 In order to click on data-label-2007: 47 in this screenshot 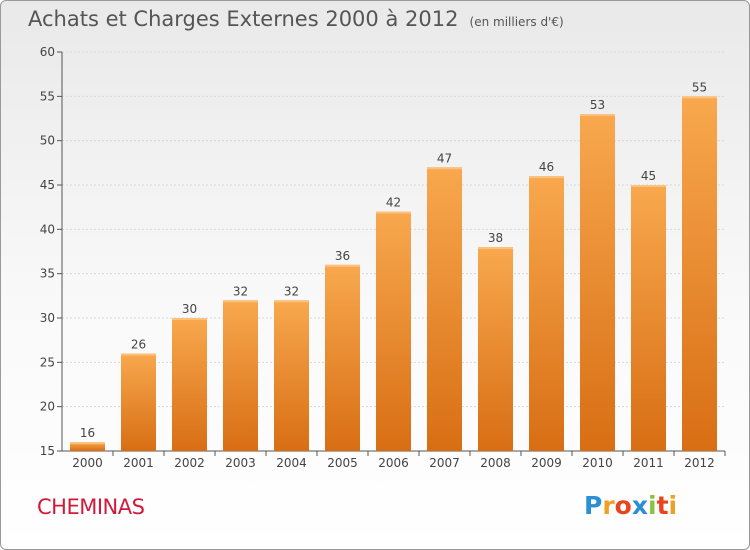, I will do `click(444, 158)`.